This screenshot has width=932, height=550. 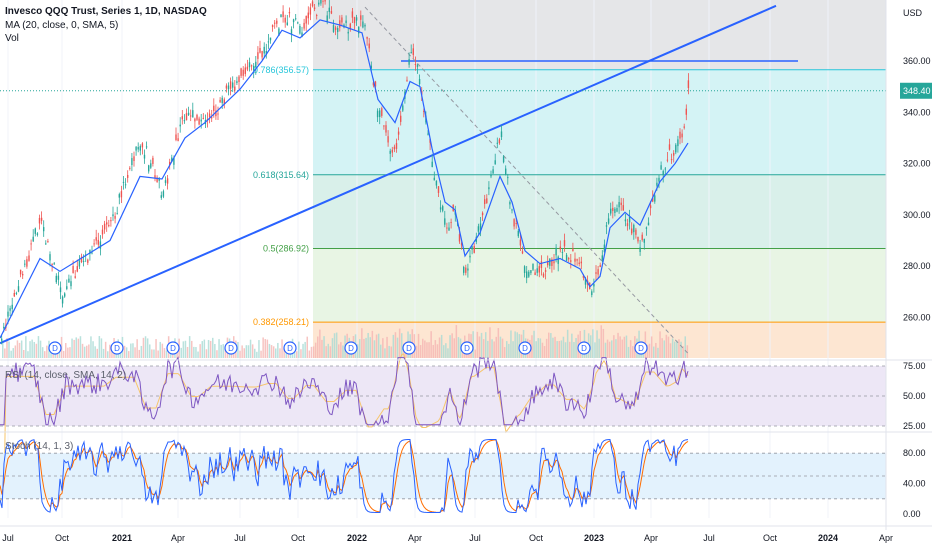 I want to click on time-tick: Oct, so click(x=770, y=538).